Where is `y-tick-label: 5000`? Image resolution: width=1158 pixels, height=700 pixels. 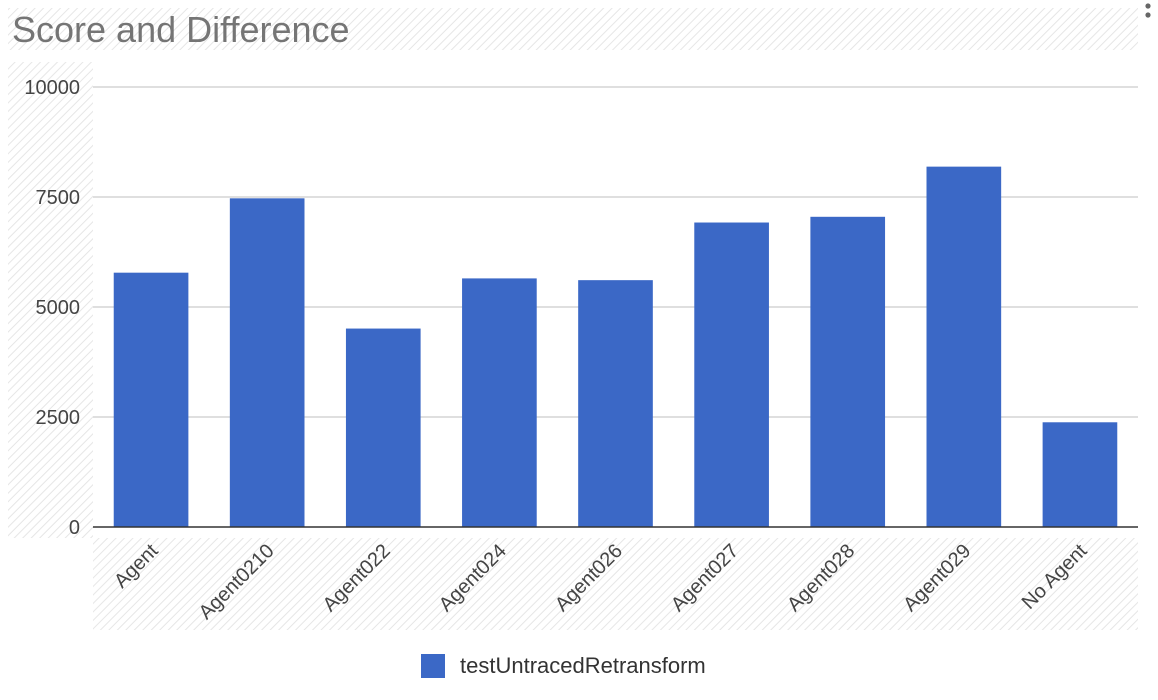 y-tick-label: 5000 is located at coordinates (58, 308).